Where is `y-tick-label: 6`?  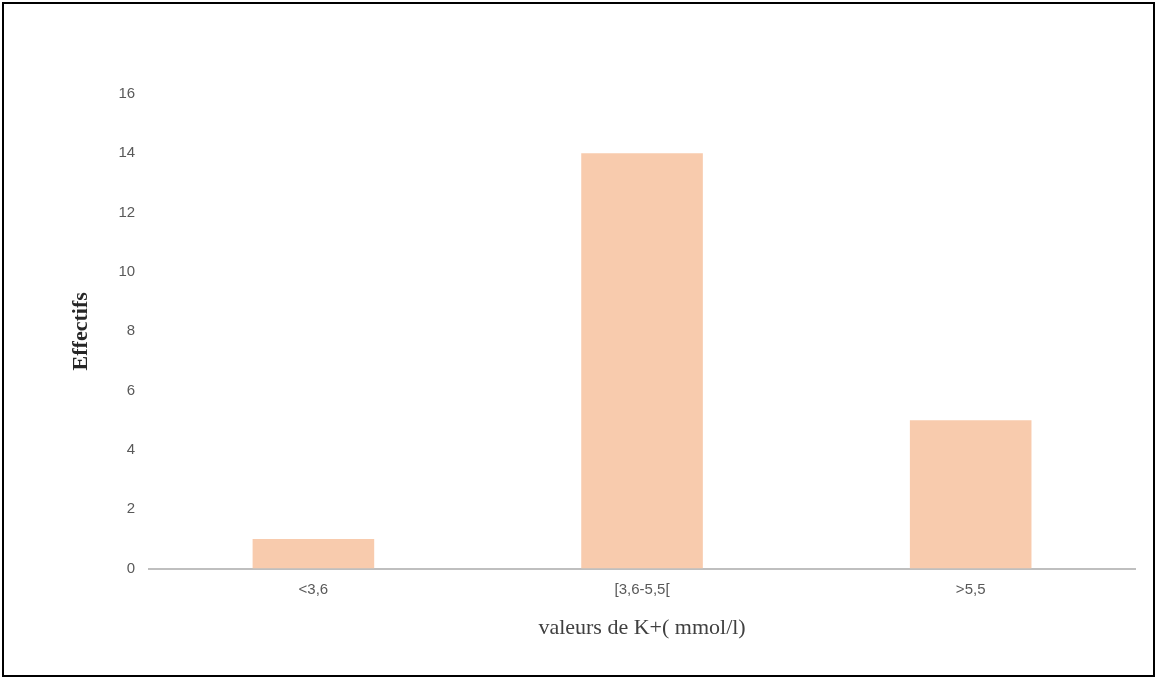
y-tick-label: 6 is located at coordinates (131, 389).